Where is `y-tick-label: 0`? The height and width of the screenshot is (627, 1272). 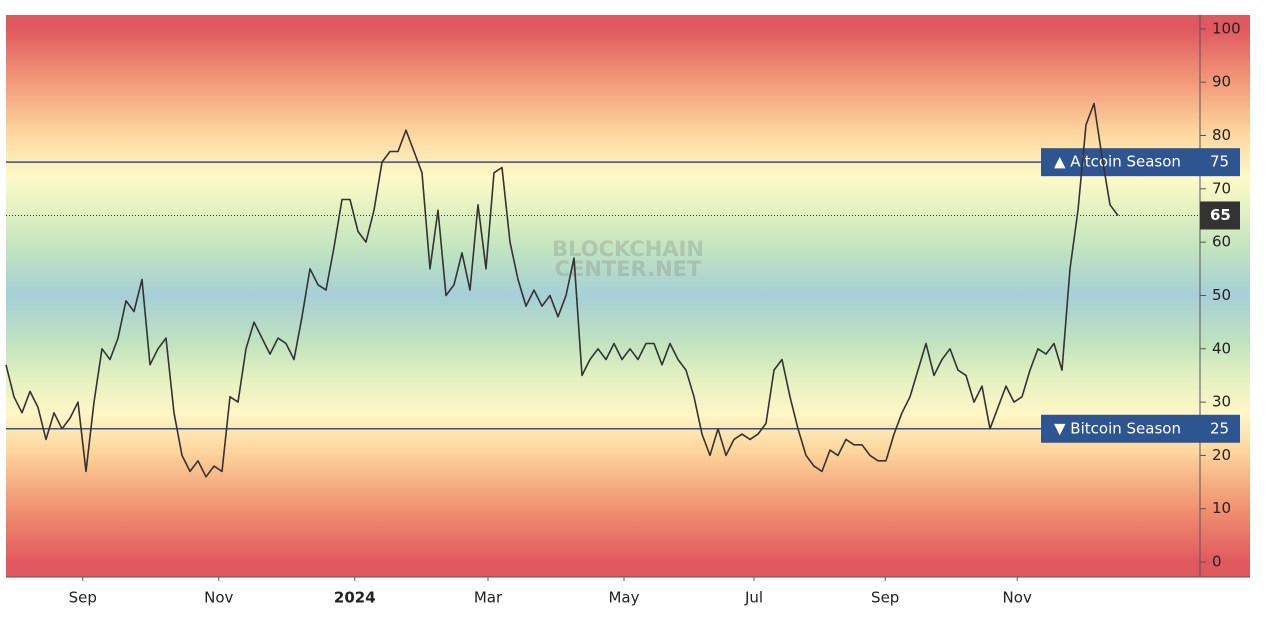 y-tick-label: 0 is located at coordinates (1217, 562).